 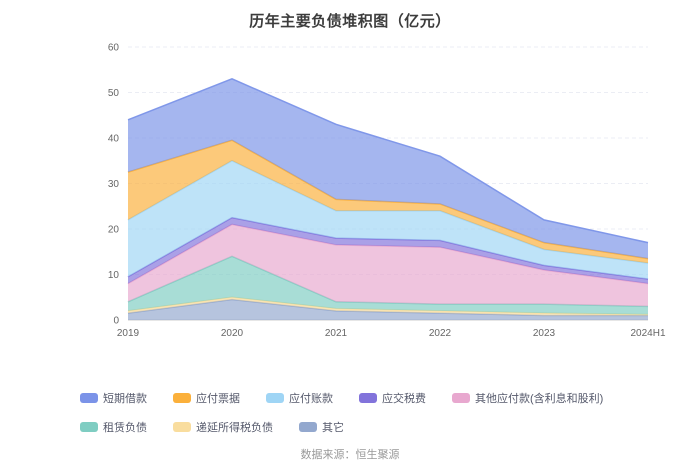 What do you see at coordinates (275, 398) in the screenshot?
I see `legend-swatch-accounts-payable` at bounding box center [275, 398].